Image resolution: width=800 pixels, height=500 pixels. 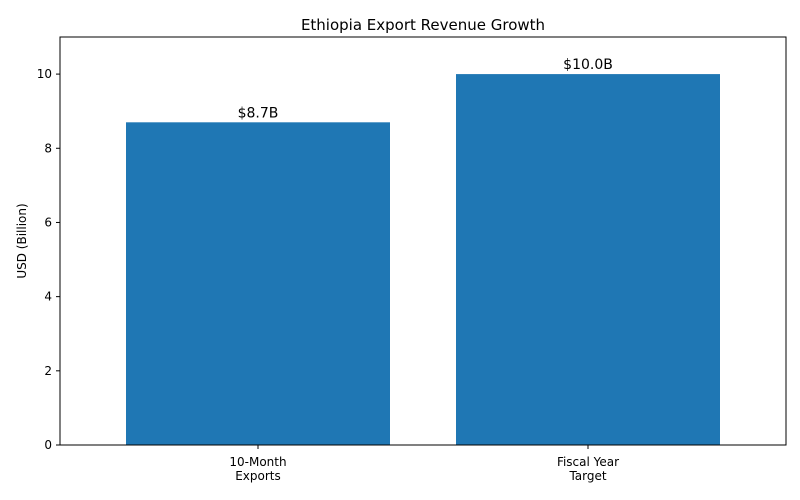 What do you see at coordinates (587, 476) in the screenshot?
I see `x-tick-label-line: Target` at bounding box center [587, 476].